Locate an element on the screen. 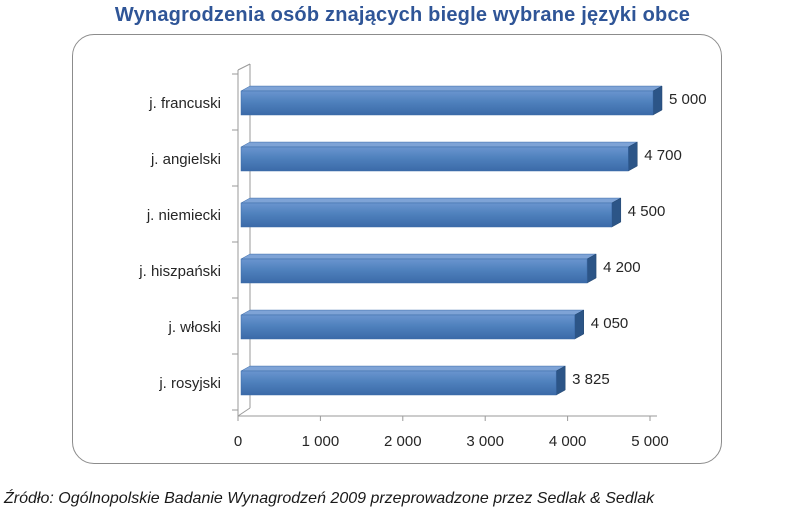 The height and width of the screenshot is (520, 805). x-tick-label: 3 000 is located at coordinates (485, 441).